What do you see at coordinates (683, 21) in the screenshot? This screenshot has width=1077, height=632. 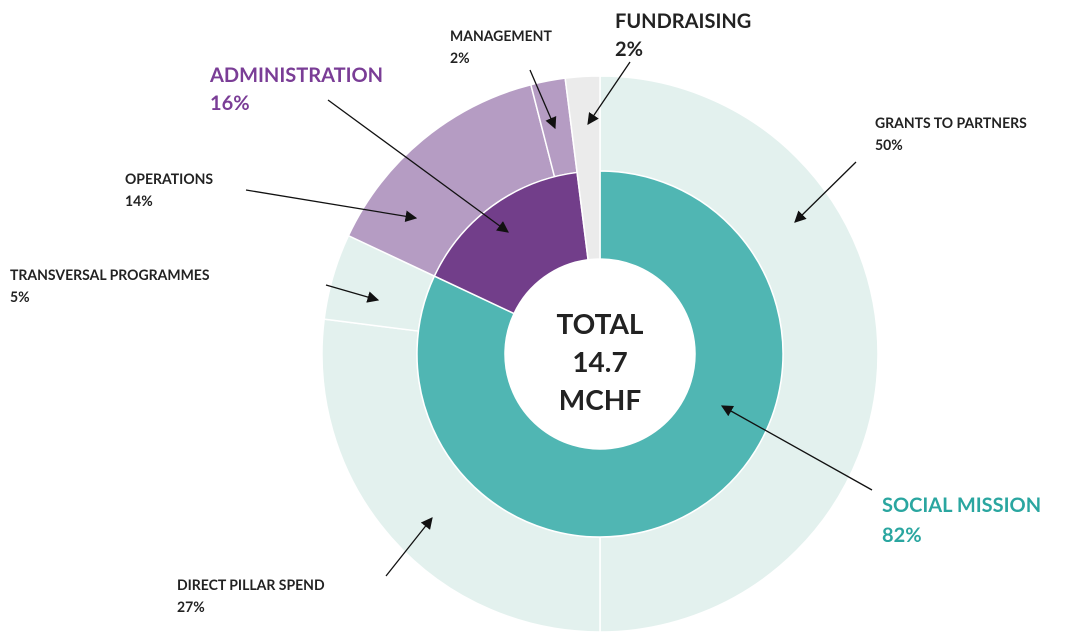 I see `slice-label: FUNDRAISING` at bounding box center [683, 21].